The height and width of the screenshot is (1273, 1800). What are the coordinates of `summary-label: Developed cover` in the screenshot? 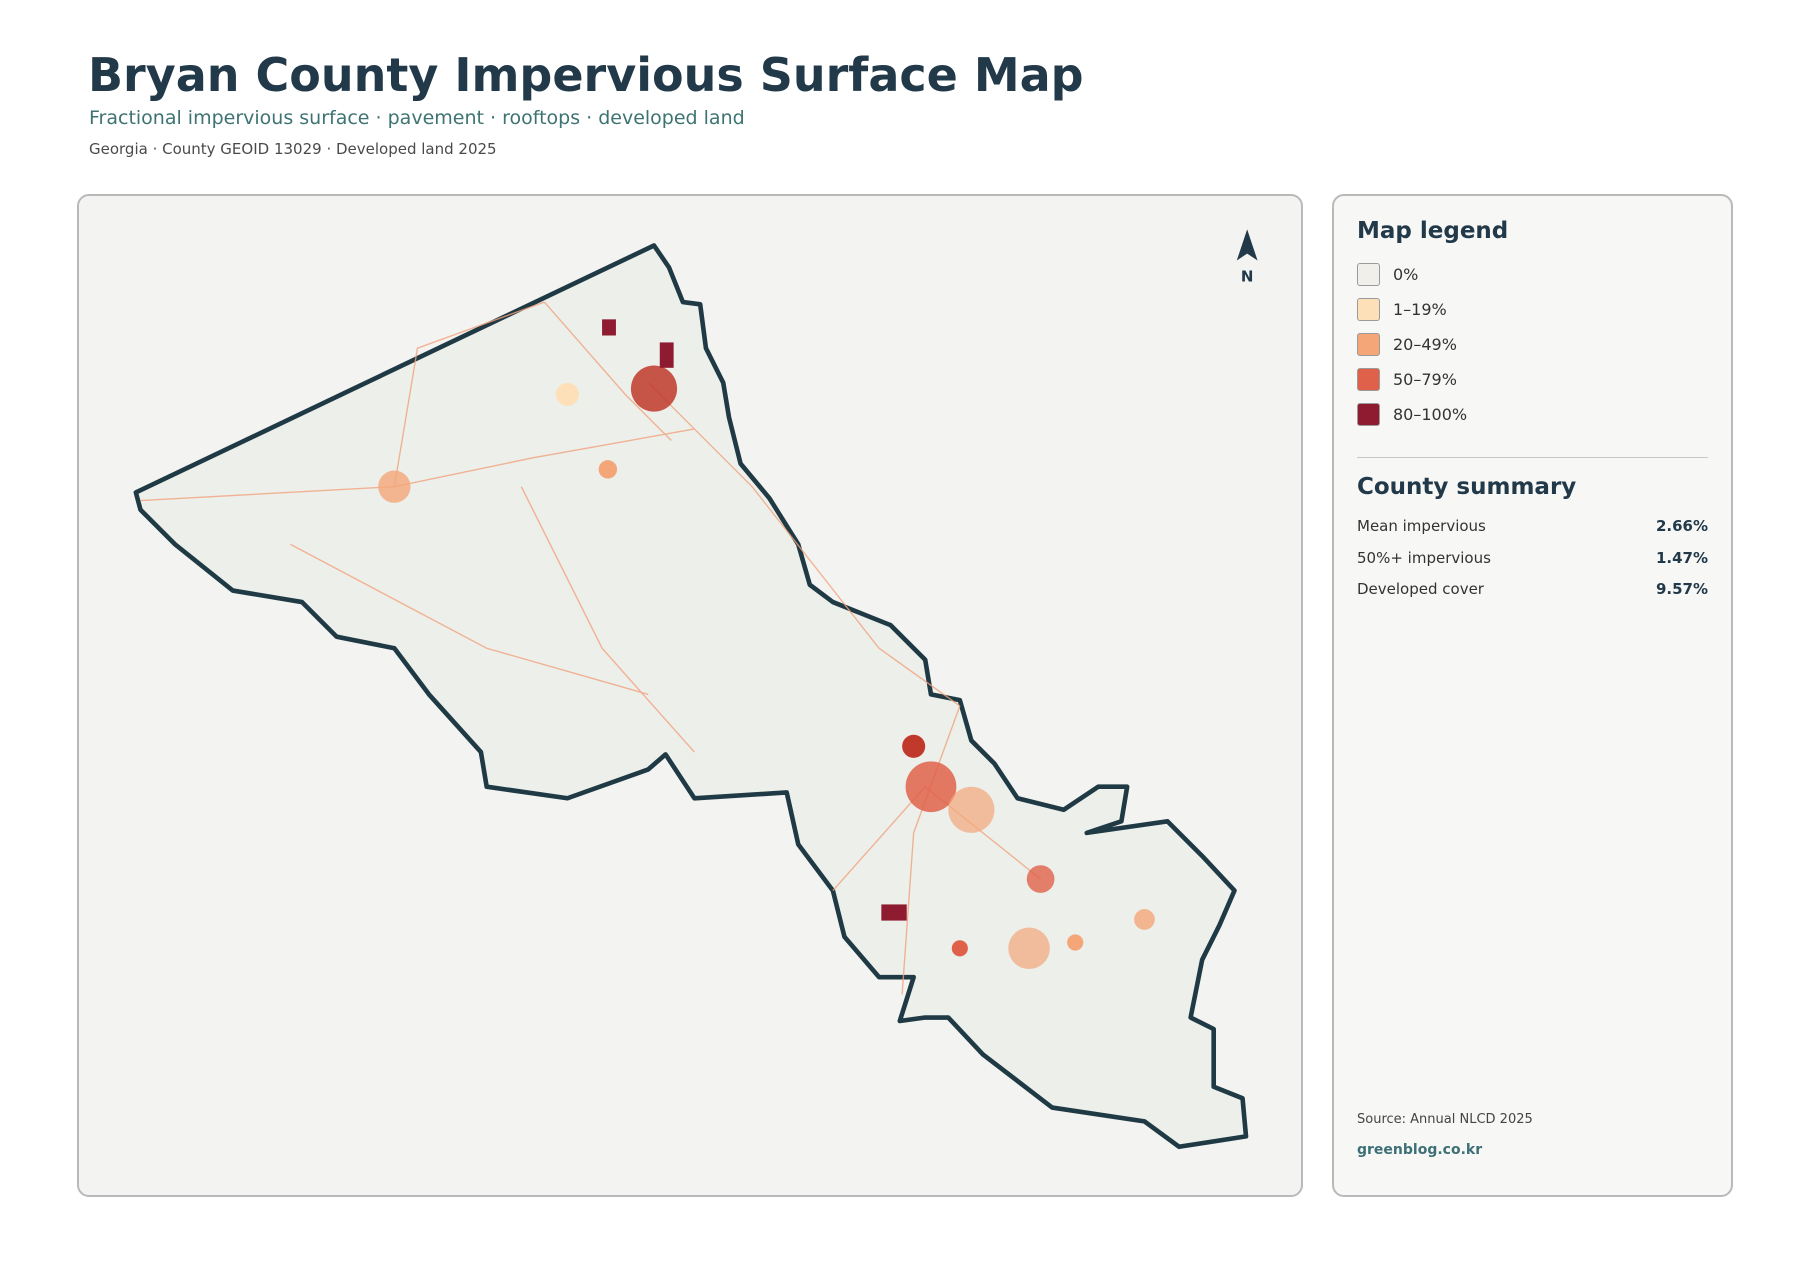 It's located at (1420, 589).